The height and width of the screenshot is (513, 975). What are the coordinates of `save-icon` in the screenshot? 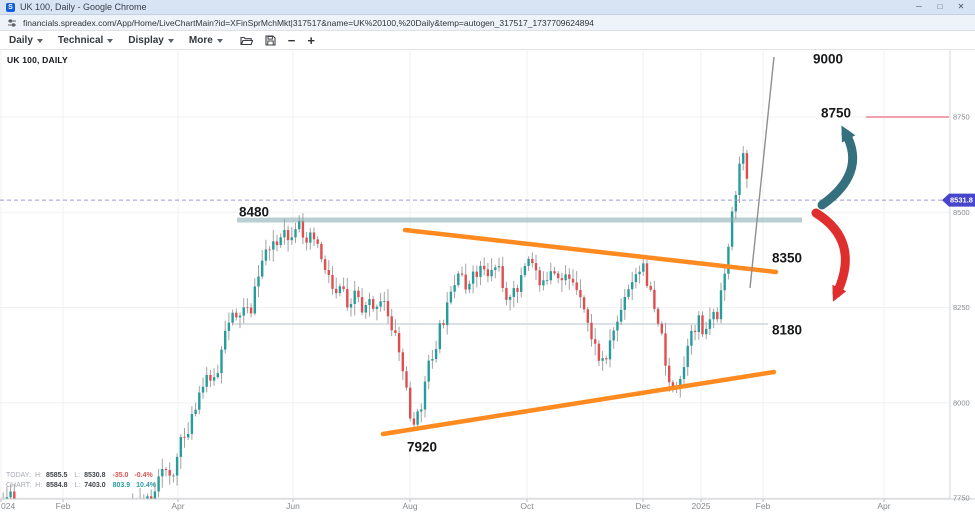 It's located at (270, 40).